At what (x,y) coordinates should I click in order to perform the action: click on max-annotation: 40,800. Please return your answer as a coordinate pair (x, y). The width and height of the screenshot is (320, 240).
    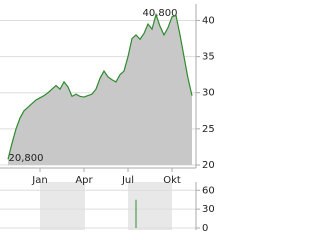
    Looking at the image, I should click on (160, 13).